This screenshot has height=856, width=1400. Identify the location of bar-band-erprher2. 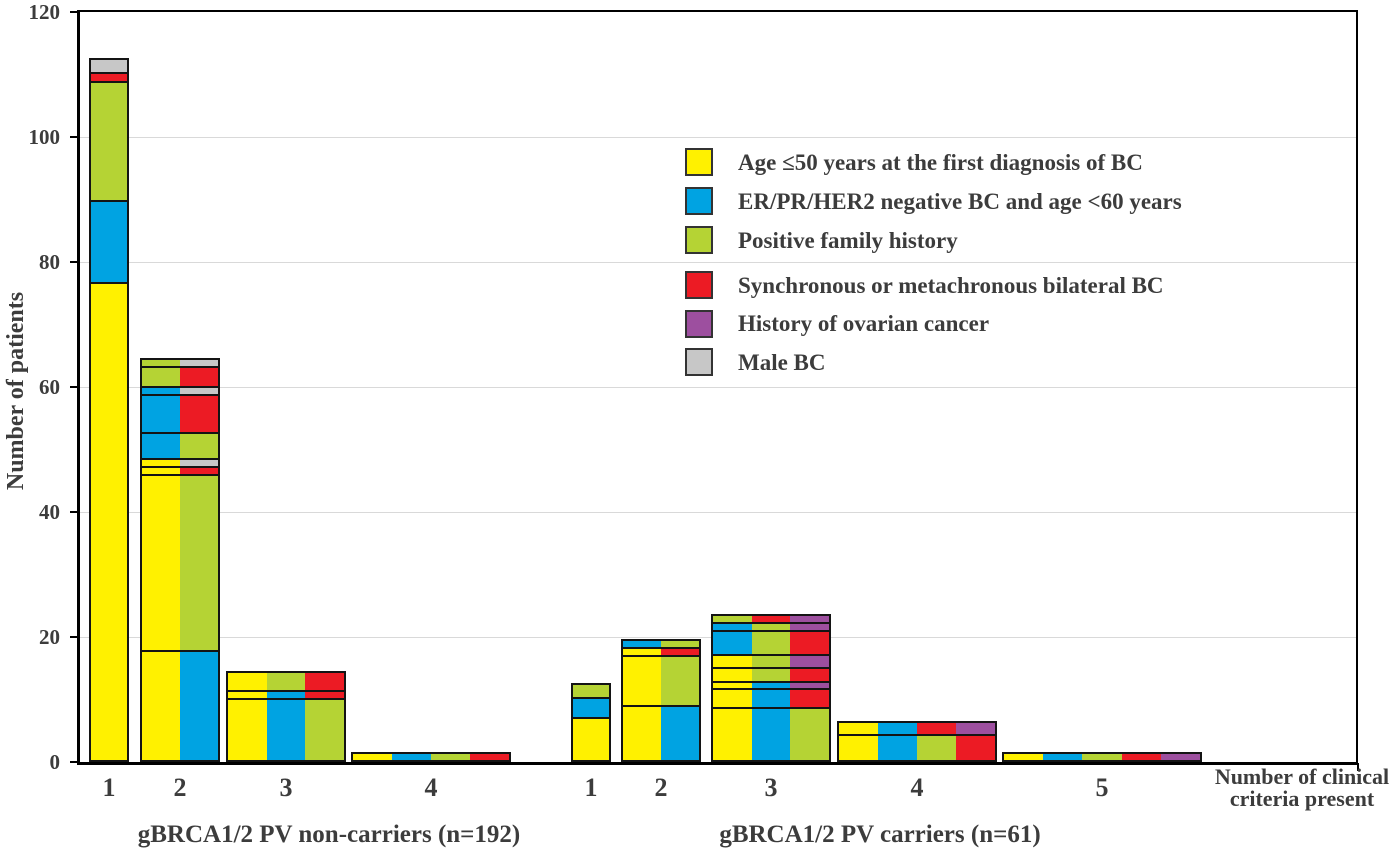
(109, 241).